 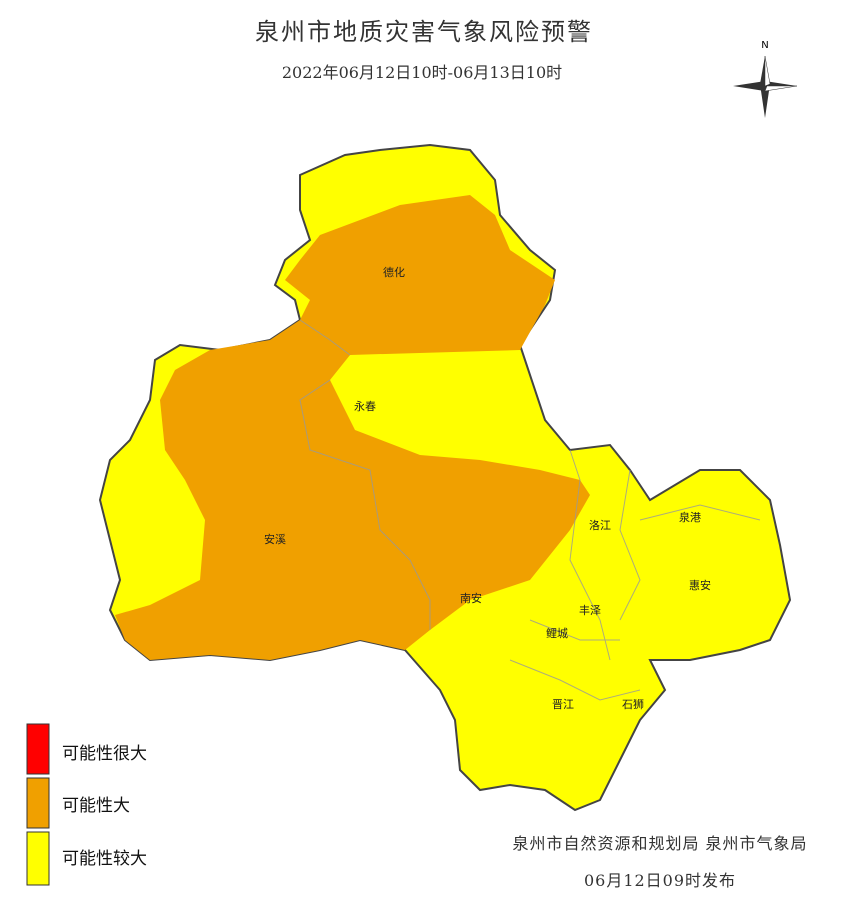 I want to click on region-label: 鲤城, so click(x=557, y=633).